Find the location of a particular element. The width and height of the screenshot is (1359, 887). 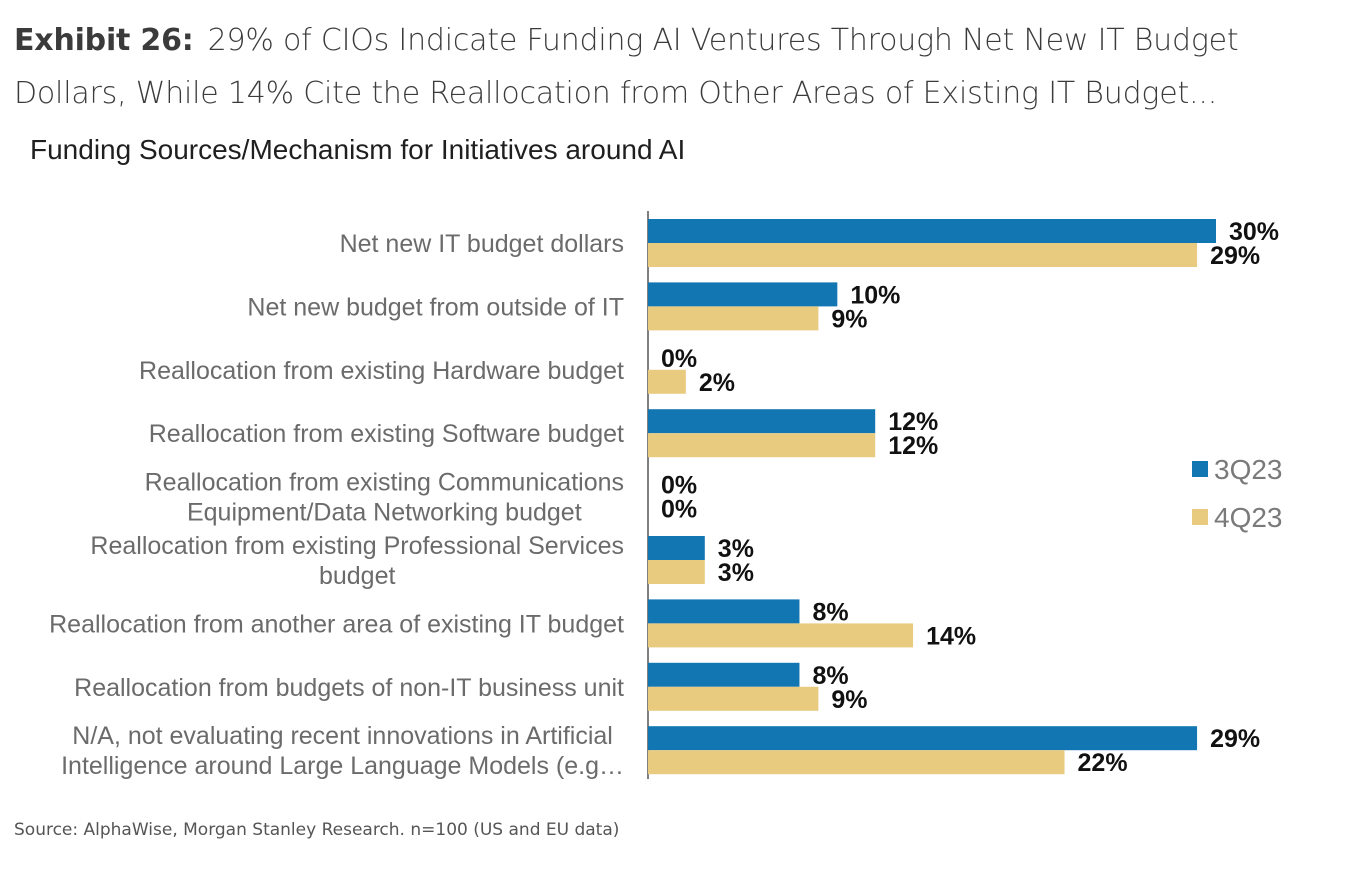

legend-label: 3Q23 is located at coordinates (1248, 469).